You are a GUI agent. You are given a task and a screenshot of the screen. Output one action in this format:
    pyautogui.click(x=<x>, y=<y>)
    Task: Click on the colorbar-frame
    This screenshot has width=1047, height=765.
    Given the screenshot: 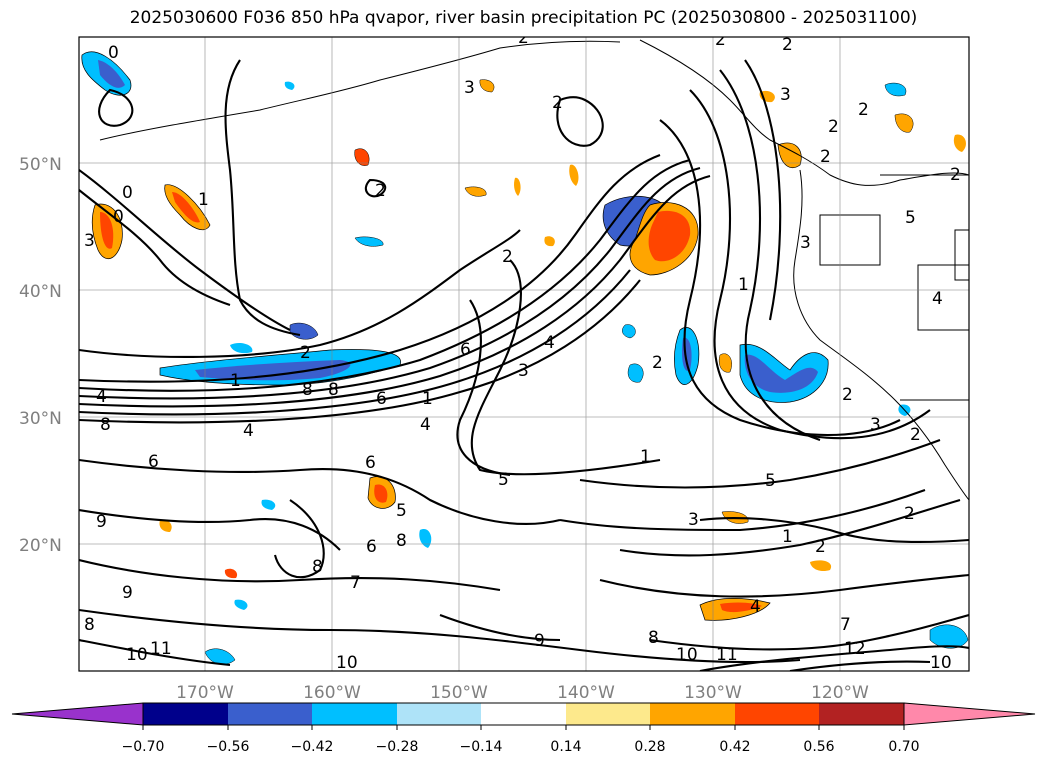 What is the action you would take?
    pyautogui.click(x=523, y=714)
    